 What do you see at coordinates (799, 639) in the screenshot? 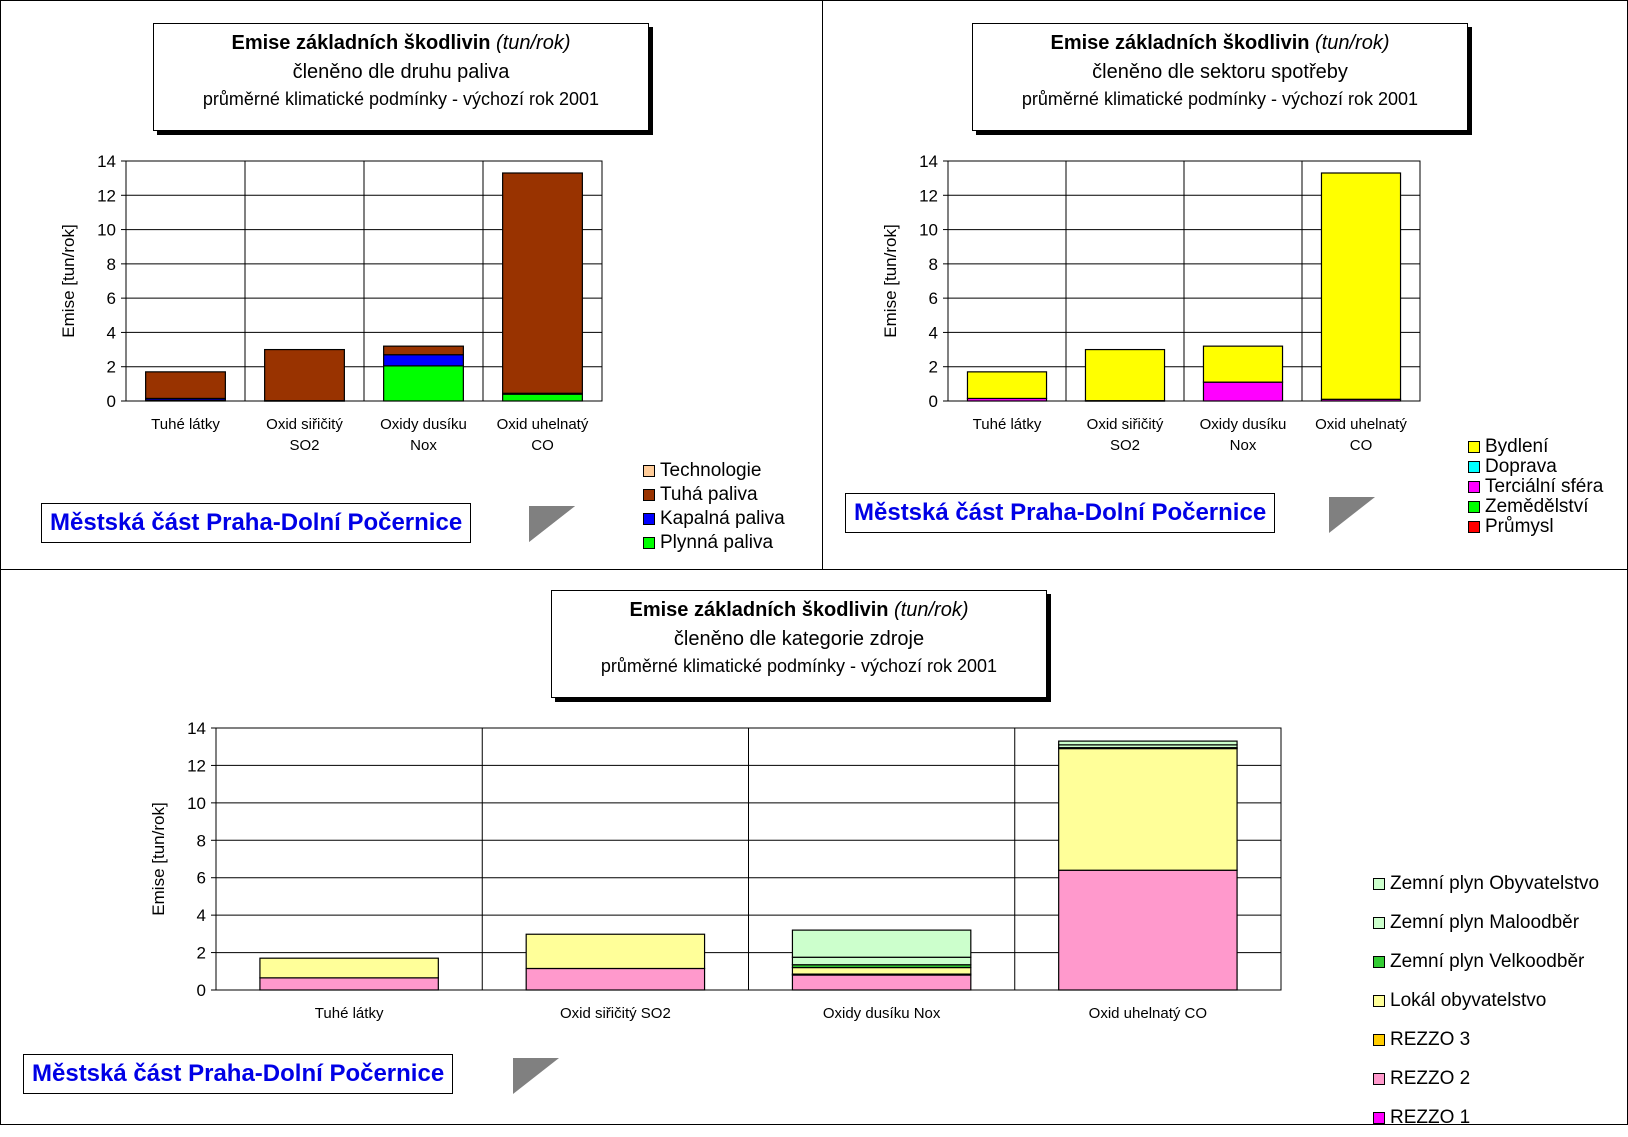
I see `chart-subtitle: členěno dle kategorie zdroje` at bounding box center [799, 639].